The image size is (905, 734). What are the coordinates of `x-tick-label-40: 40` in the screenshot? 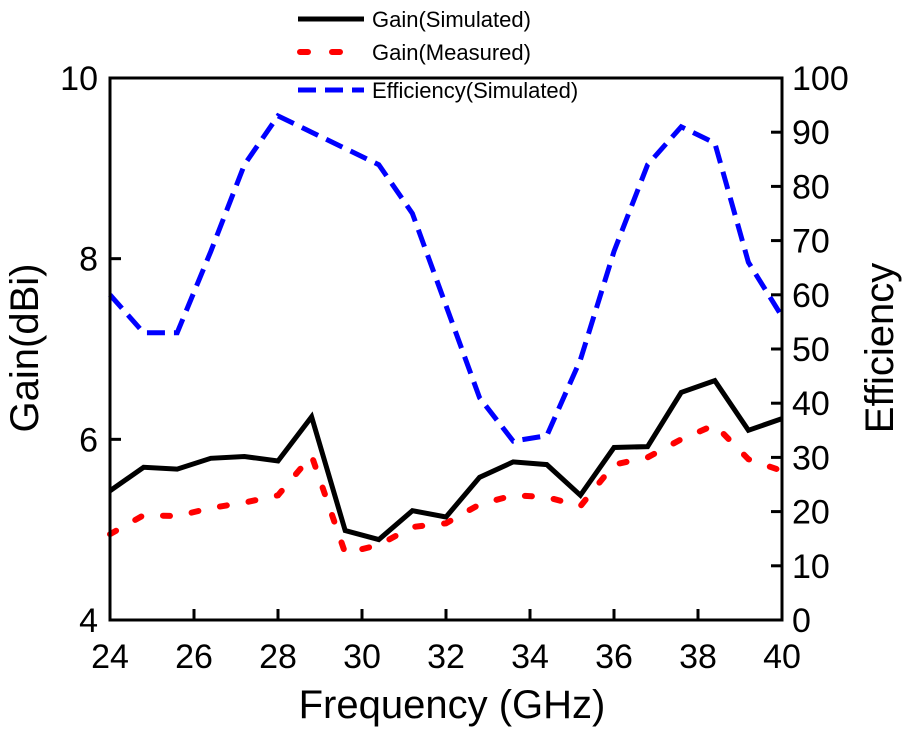 It's located at (782, 657).